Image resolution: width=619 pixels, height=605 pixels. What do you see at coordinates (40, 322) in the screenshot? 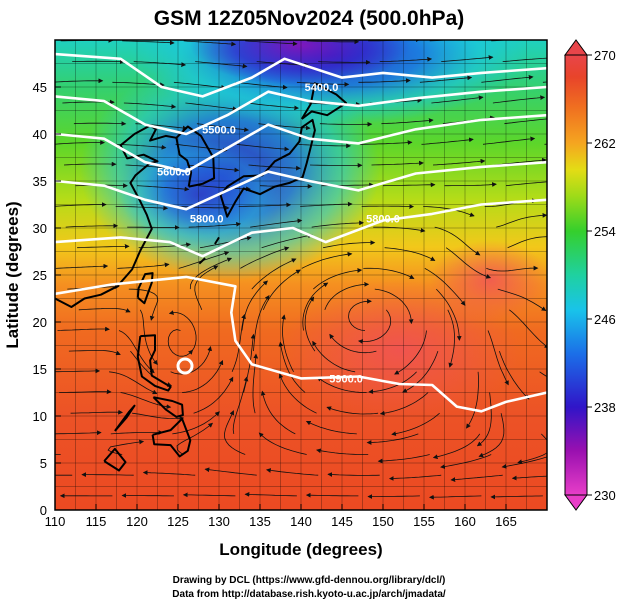
I see `y-tick-label: 20` at bounding box center [40, 322].